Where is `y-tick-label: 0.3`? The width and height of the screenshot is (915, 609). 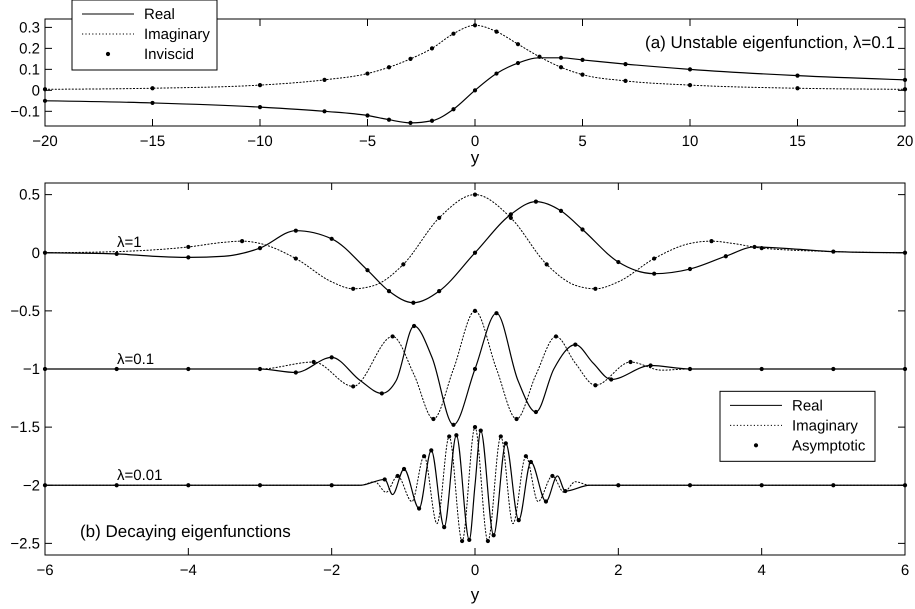
y-tick-label: 0.3 is located at coordinates (29, 27).